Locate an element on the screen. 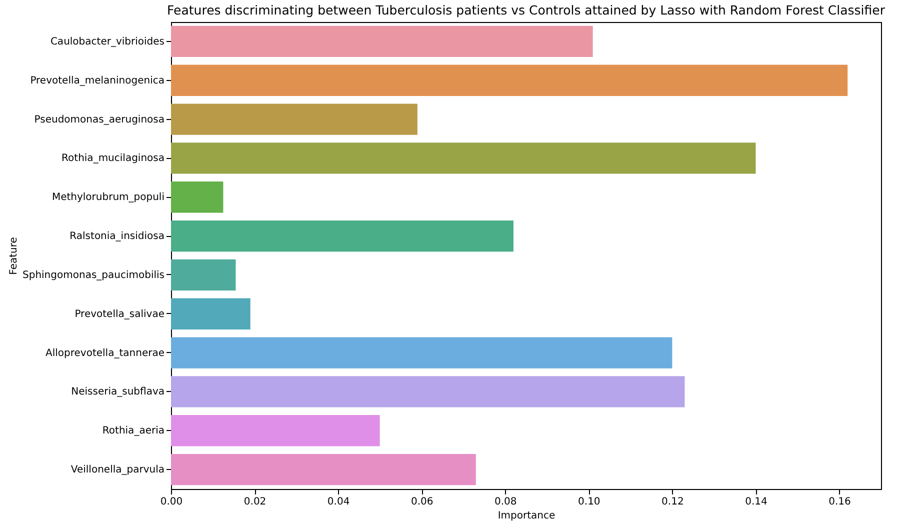 This screenshot has width=908, height=527. y-tick-label: Rothia_mucilaginosa is located at coordinates (113, 158).